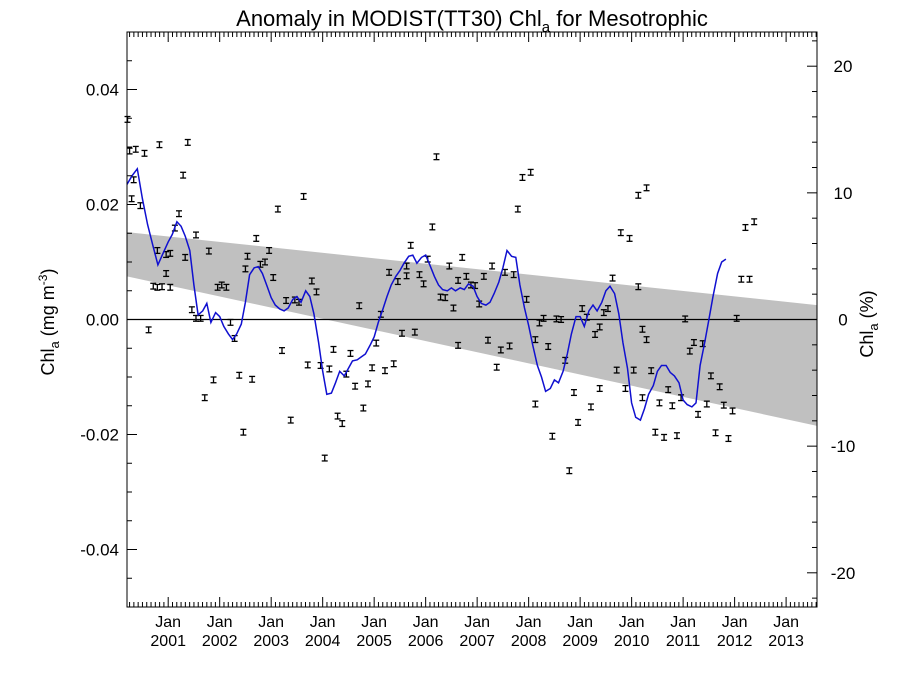 The height and width of the screenshot is (675, 900). Describe the element at coordinates (477, 641) in the screenshot. I see `x-year-label: 2007` at that location.